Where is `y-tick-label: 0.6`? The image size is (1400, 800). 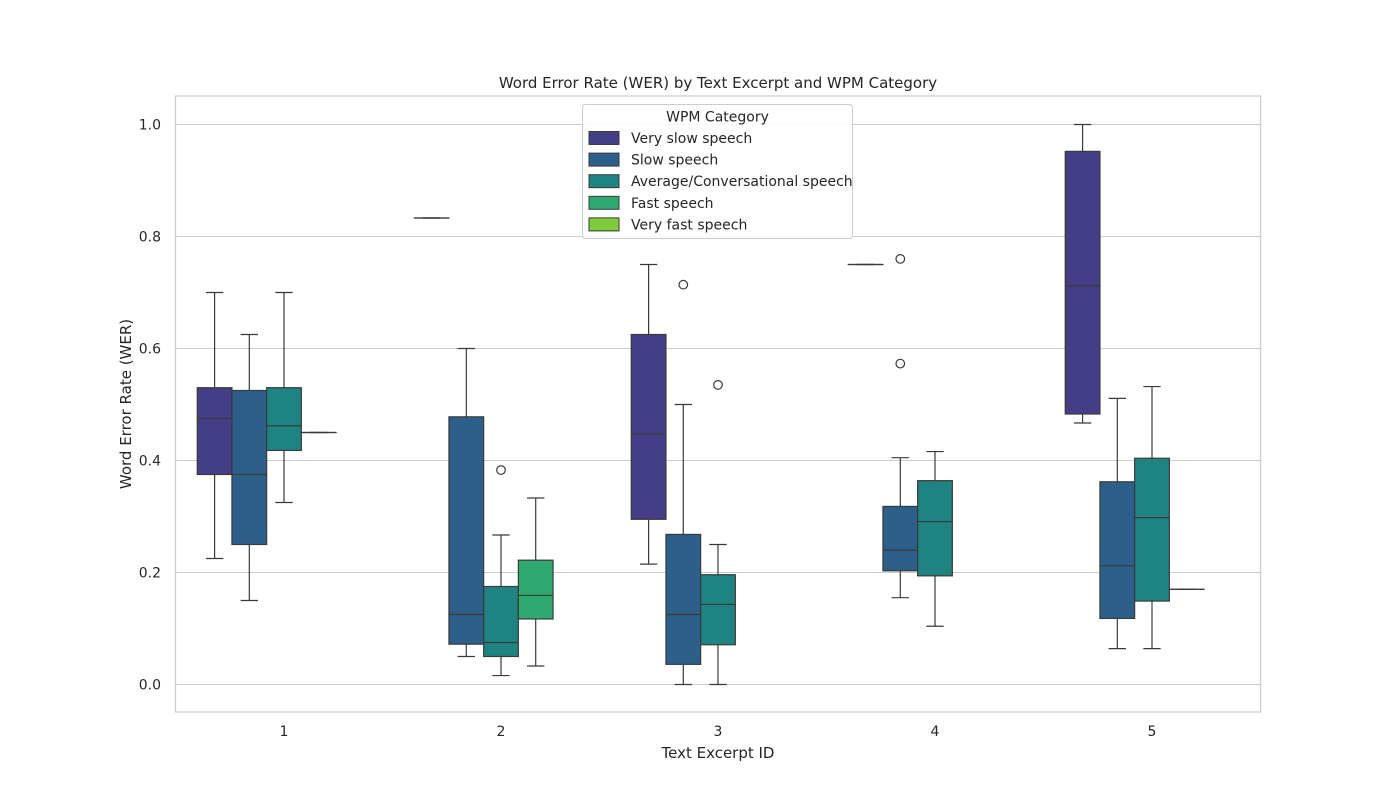 y-tick-label: 0.6 is located at coordinates (150, 350).